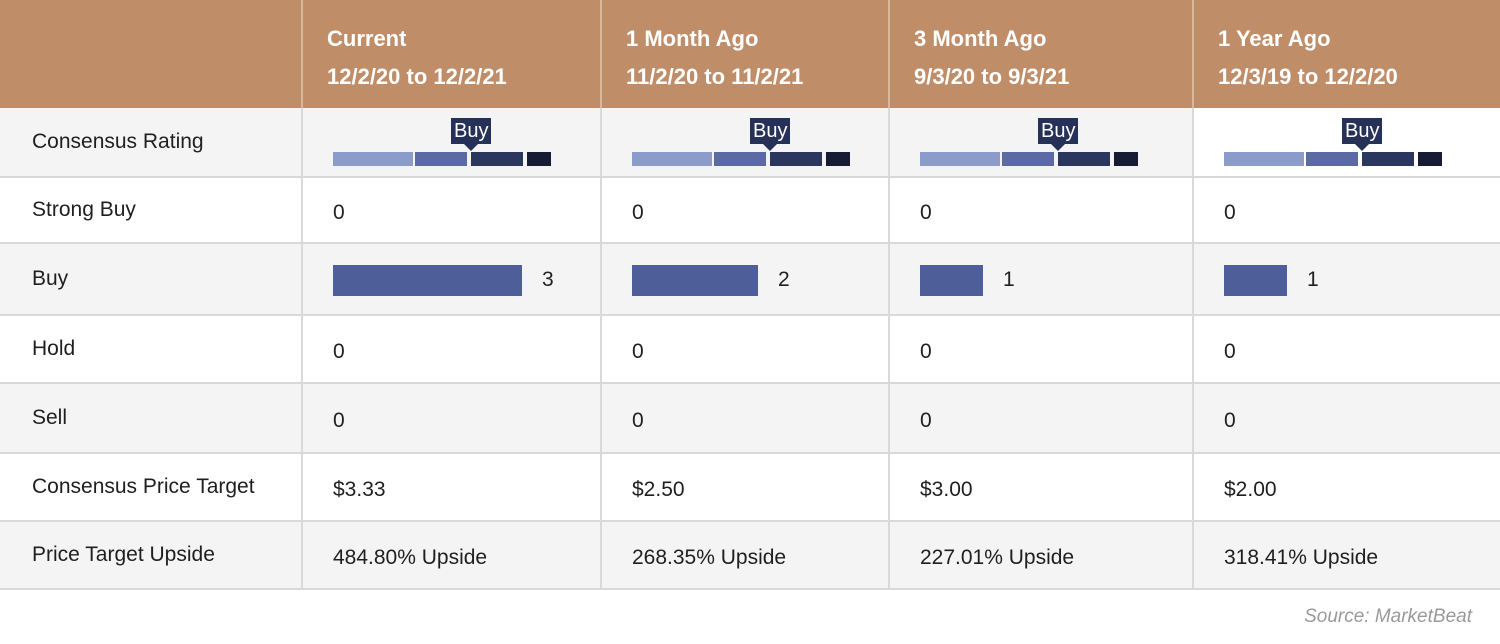 This screenshot has width=1500, height=644. Describe the element at coordinates (367, 38) in the screenshot. I see `header-title: Current` at that location.